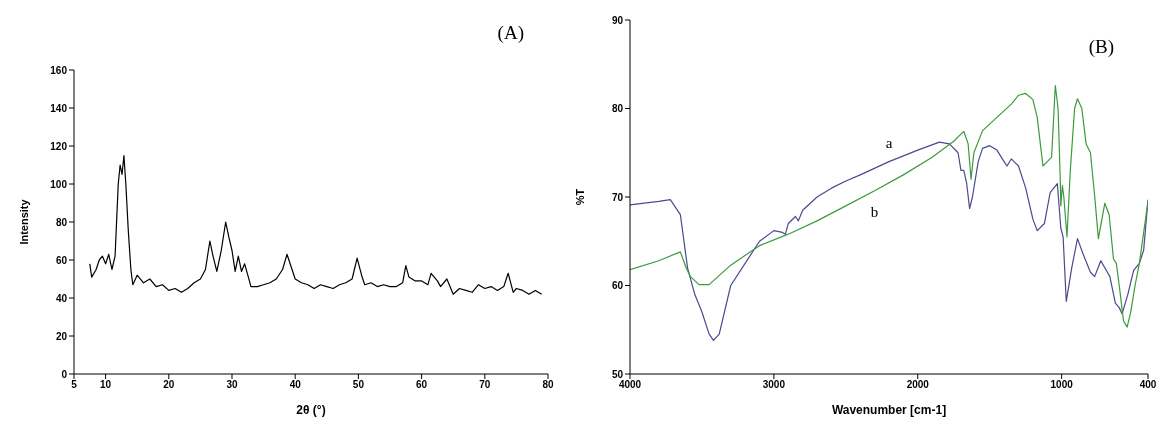 Image resolution: width=1173 pixels, height=440 pixels. I want to click on y-axis-title: %T, so click(579, 197).